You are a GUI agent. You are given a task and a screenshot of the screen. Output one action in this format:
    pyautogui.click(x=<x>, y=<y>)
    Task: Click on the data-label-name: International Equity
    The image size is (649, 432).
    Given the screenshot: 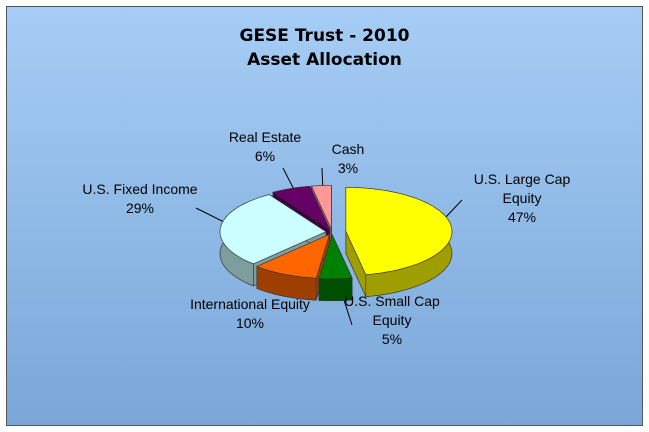 What is the action you would take?
    pyautogui.click(x=250, y=304)
    